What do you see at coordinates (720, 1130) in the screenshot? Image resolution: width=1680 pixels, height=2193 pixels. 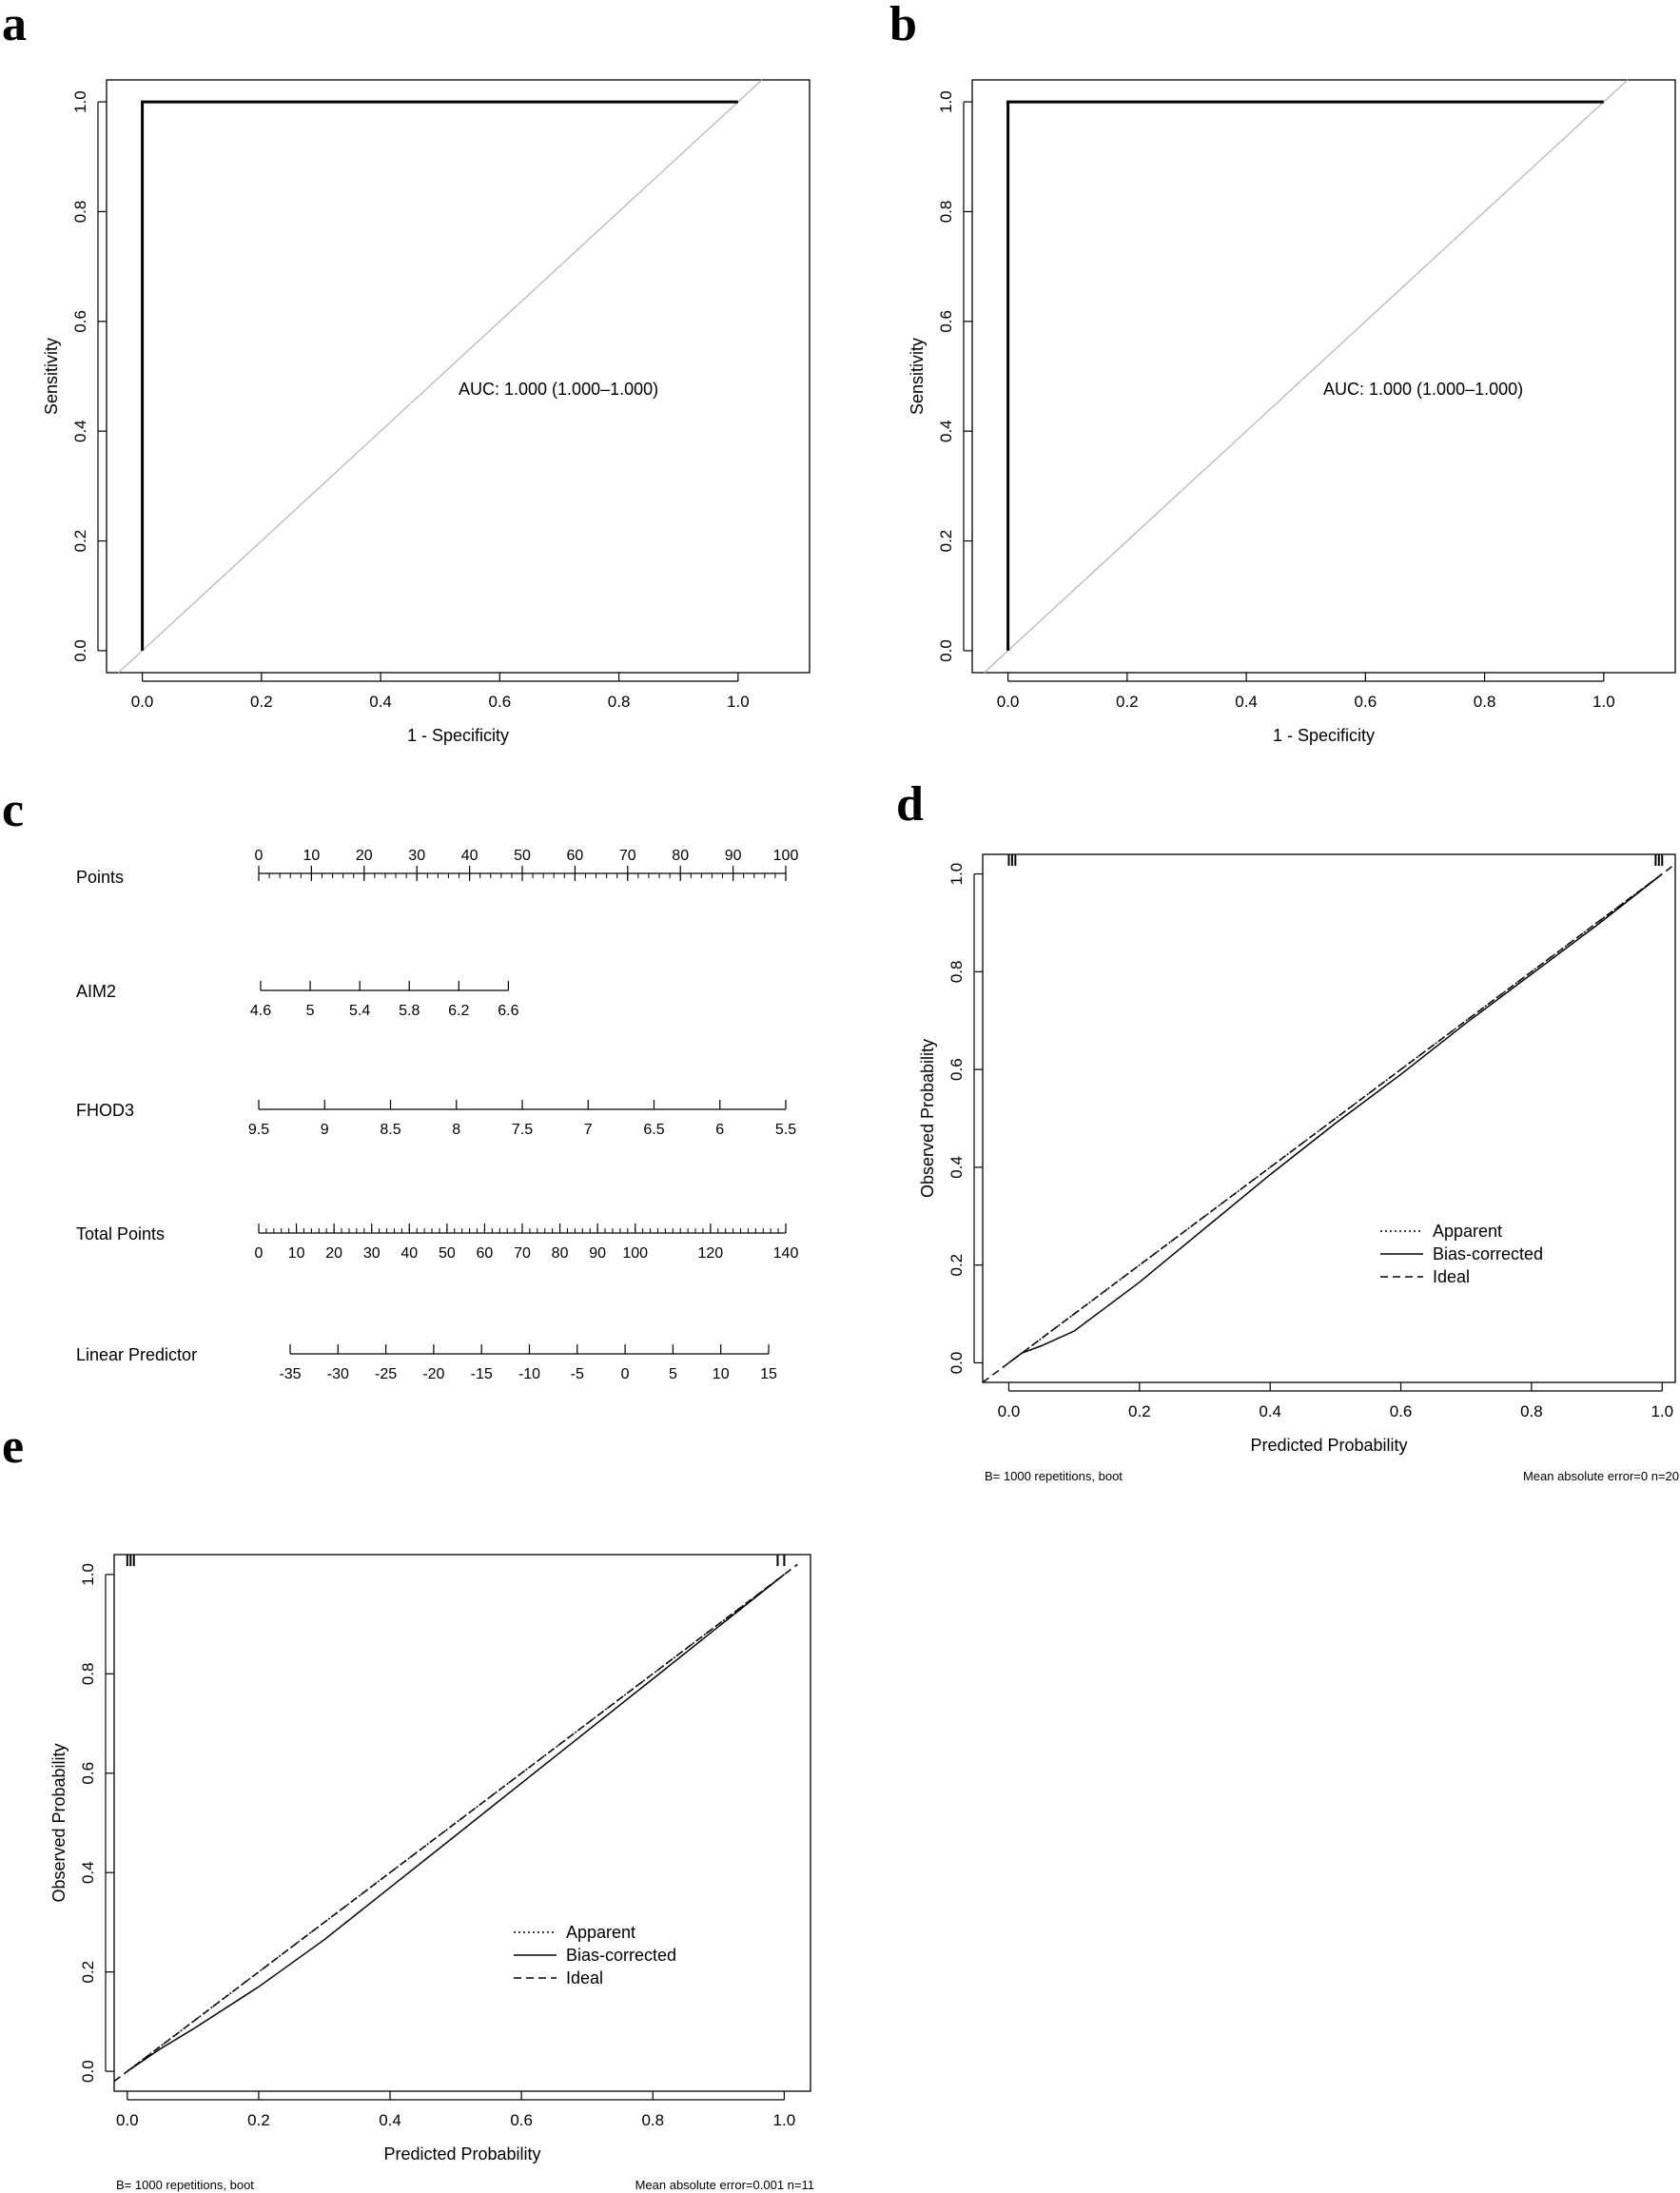 I see `nomogram-tick-label: 6` at bounding box center [720, 1130].